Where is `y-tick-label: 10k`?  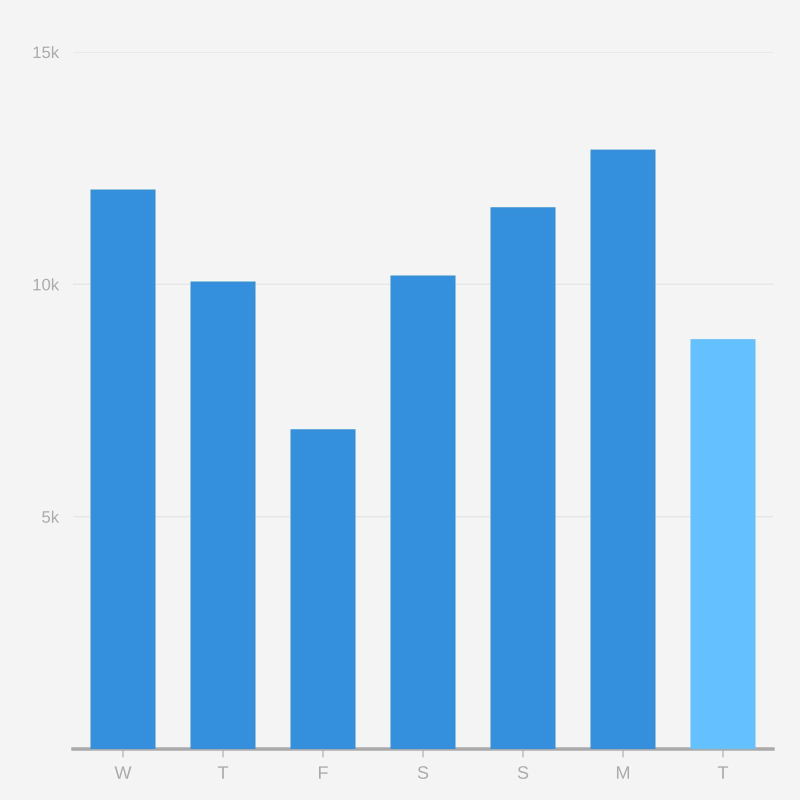 y-tick-label: 10k is located at coordinates (47, 284).